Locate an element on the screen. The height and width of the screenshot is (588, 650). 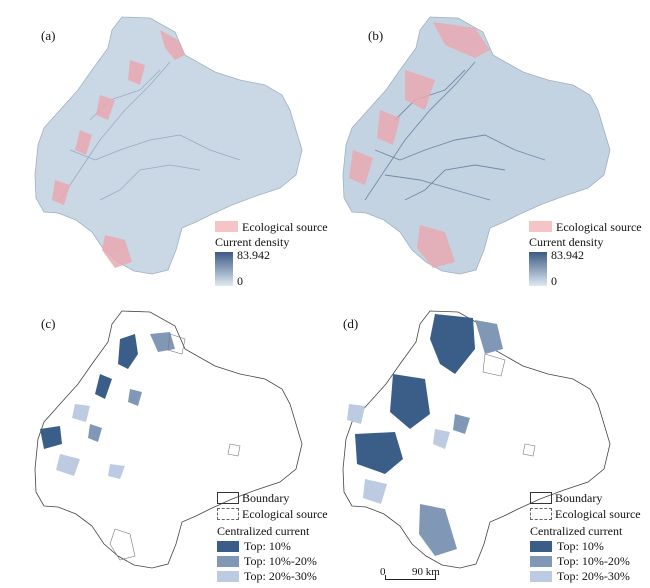
scale-zero: 0 is located at coordinates (383, 572).